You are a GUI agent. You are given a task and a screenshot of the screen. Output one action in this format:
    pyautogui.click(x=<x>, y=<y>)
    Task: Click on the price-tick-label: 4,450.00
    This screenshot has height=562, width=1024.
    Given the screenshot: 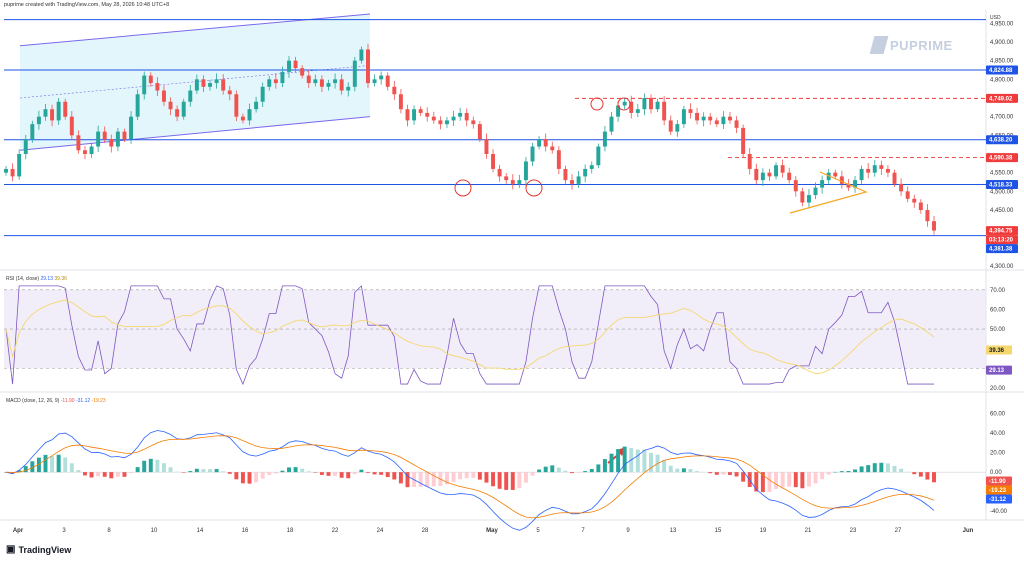 What is the action you would take?
    pyautogui.click(x=1002, y=211)
    